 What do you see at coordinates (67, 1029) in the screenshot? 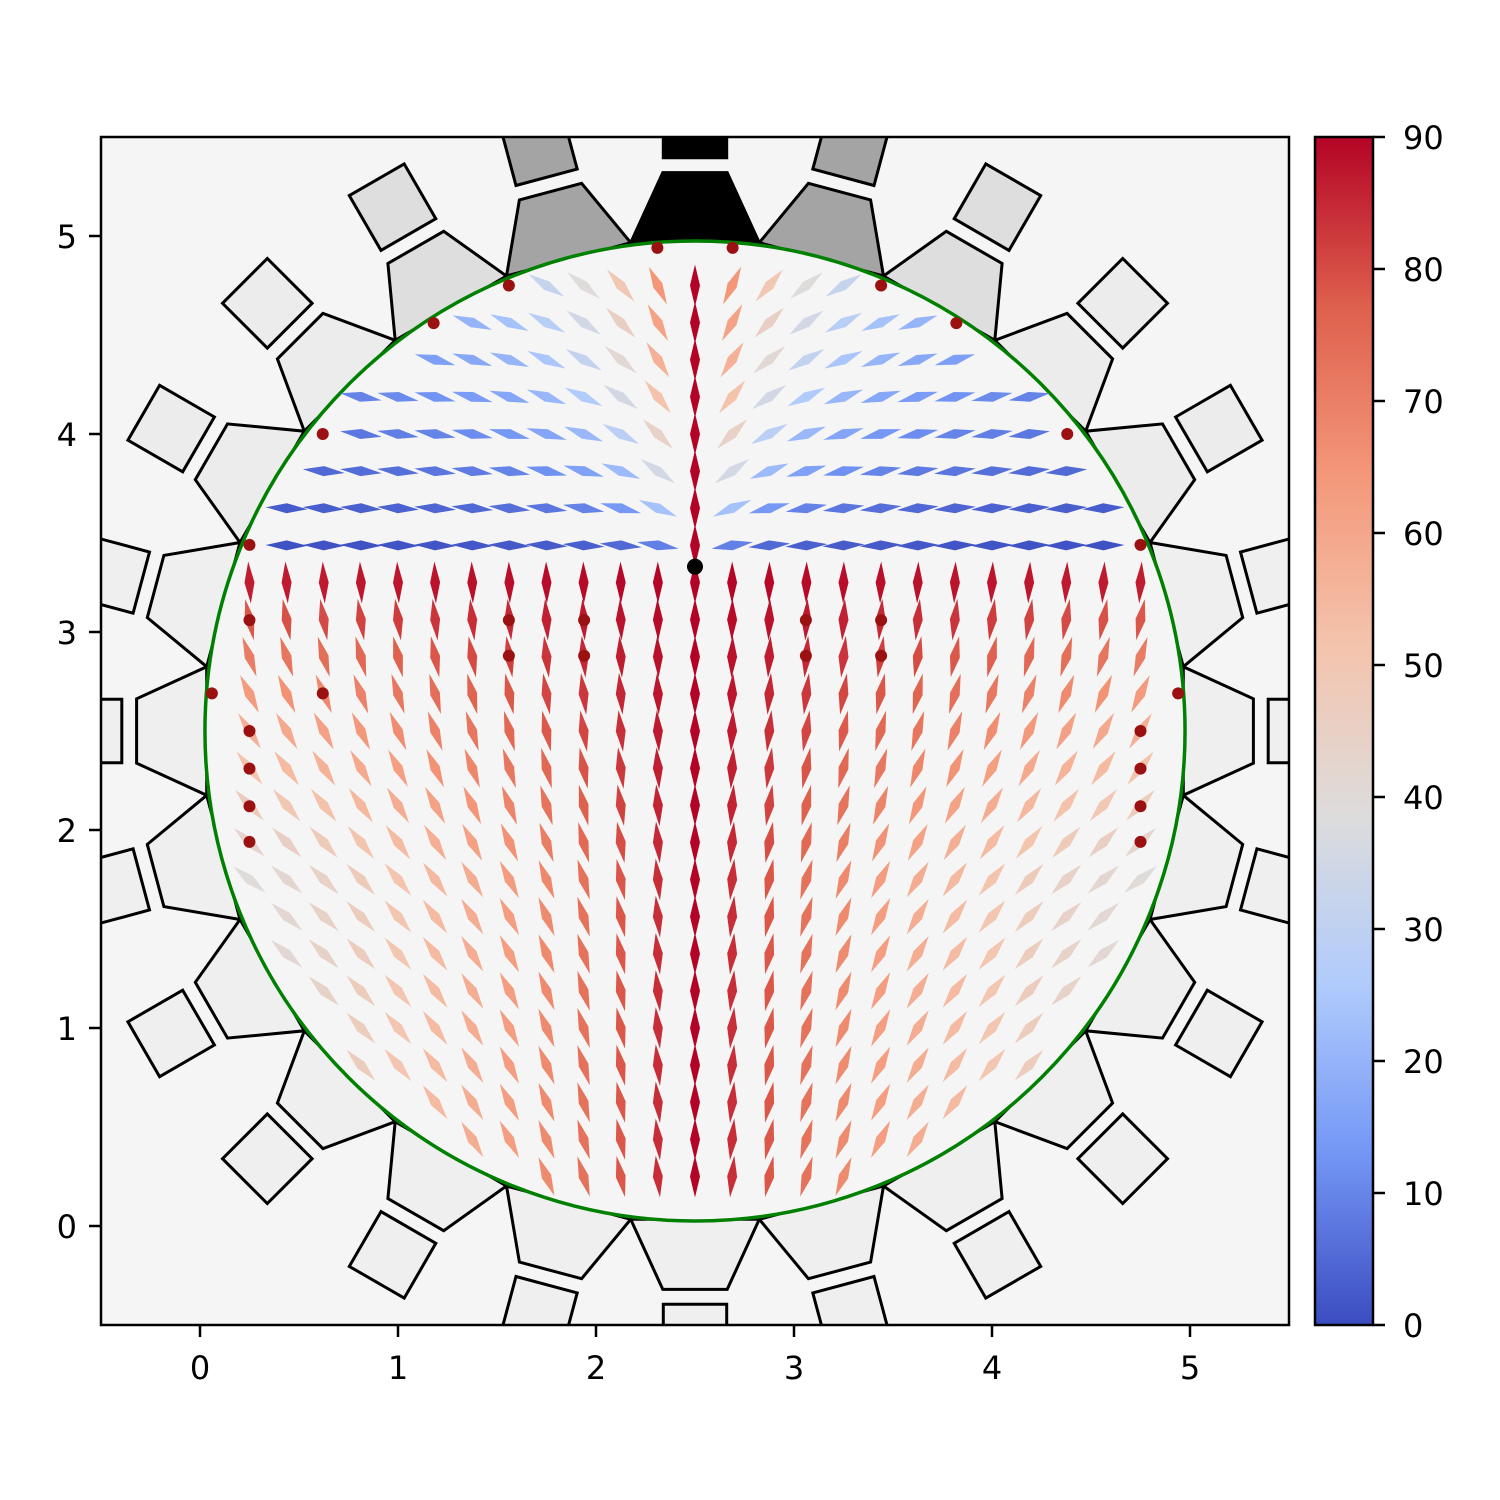
I see `y-tick-label: 1` at bounding box center [67, 1029].